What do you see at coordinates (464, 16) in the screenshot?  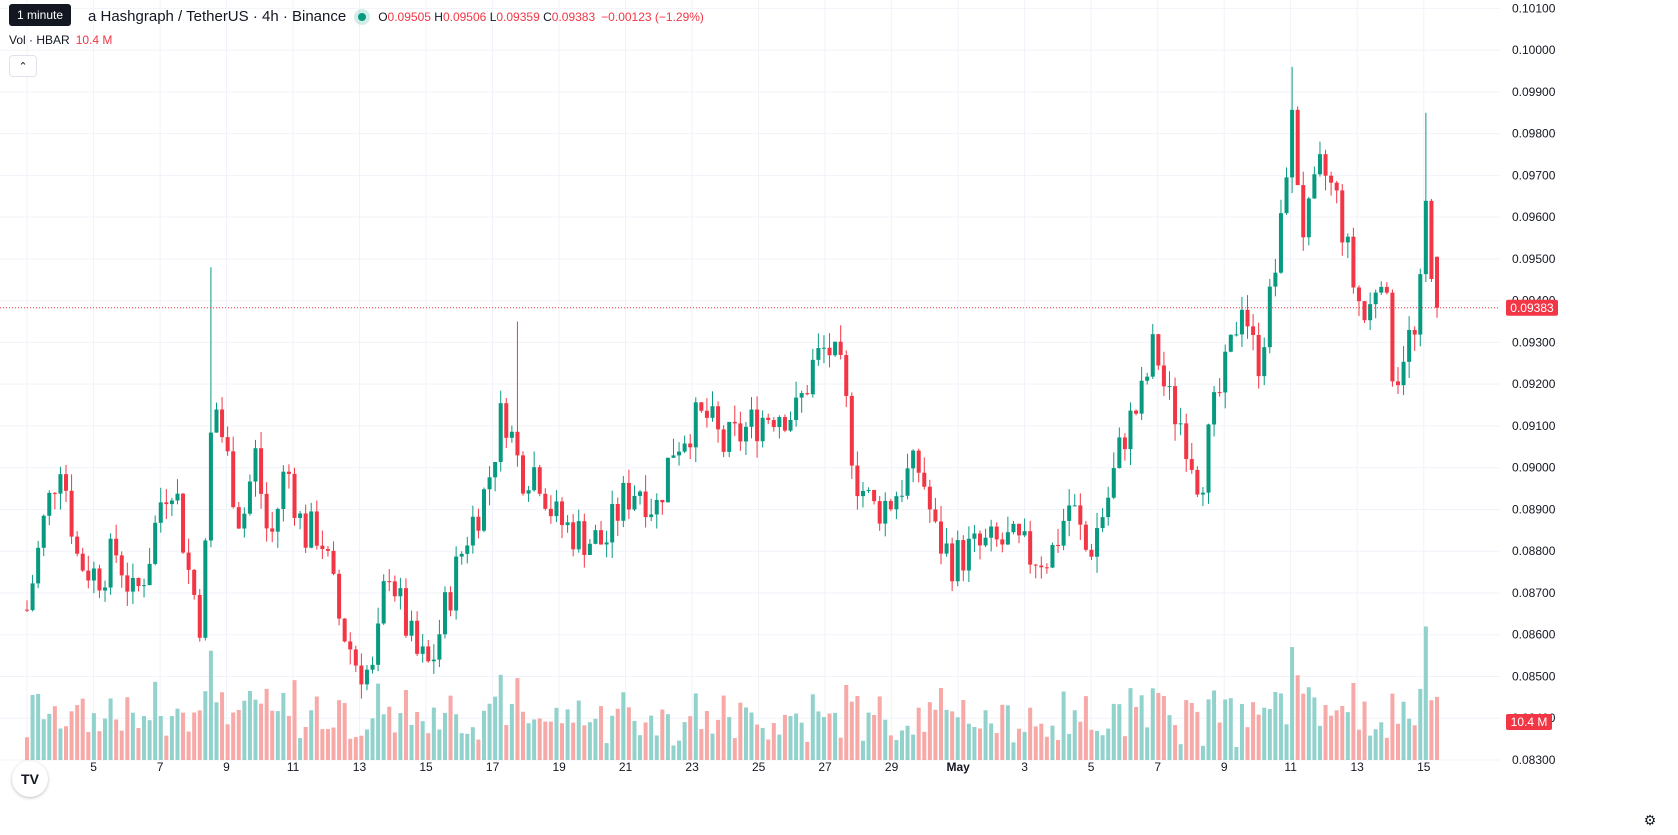 I see `high-value: 0.09506` at bounding box center [464, 16].